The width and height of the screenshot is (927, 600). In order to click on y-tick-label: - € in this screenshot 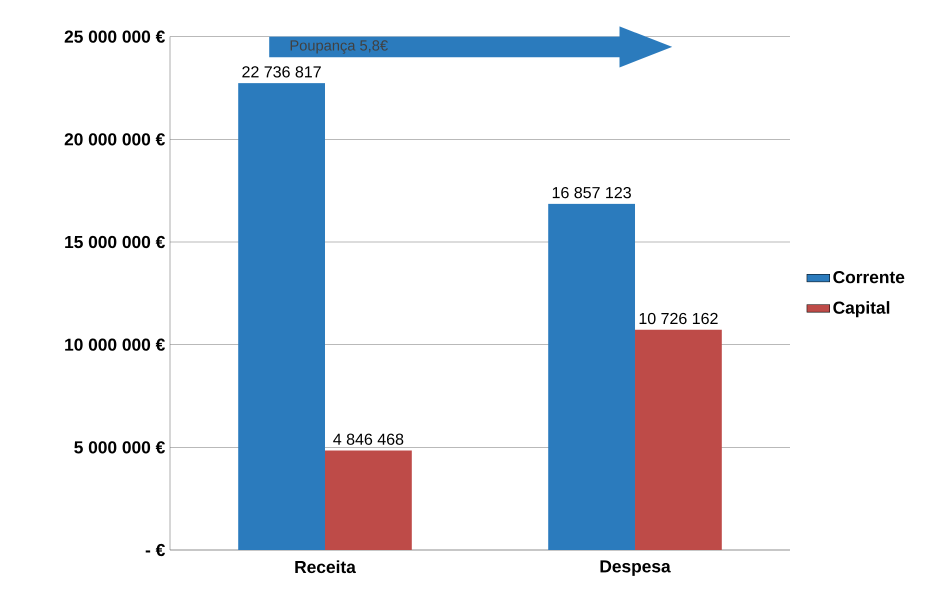, I will do `click(155, 550)`.